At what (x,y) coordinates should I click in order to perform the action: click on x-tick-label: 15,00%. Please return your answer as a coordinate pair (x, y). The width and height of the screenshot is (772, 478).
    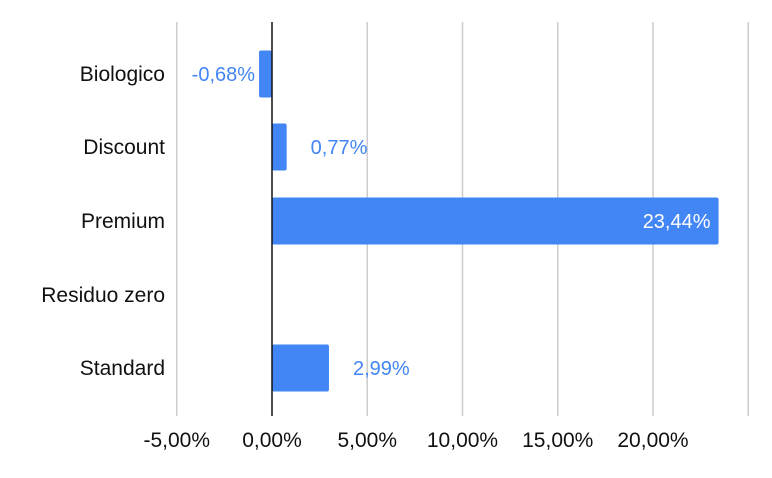
    Looking at the image, I should click on (557, 440).